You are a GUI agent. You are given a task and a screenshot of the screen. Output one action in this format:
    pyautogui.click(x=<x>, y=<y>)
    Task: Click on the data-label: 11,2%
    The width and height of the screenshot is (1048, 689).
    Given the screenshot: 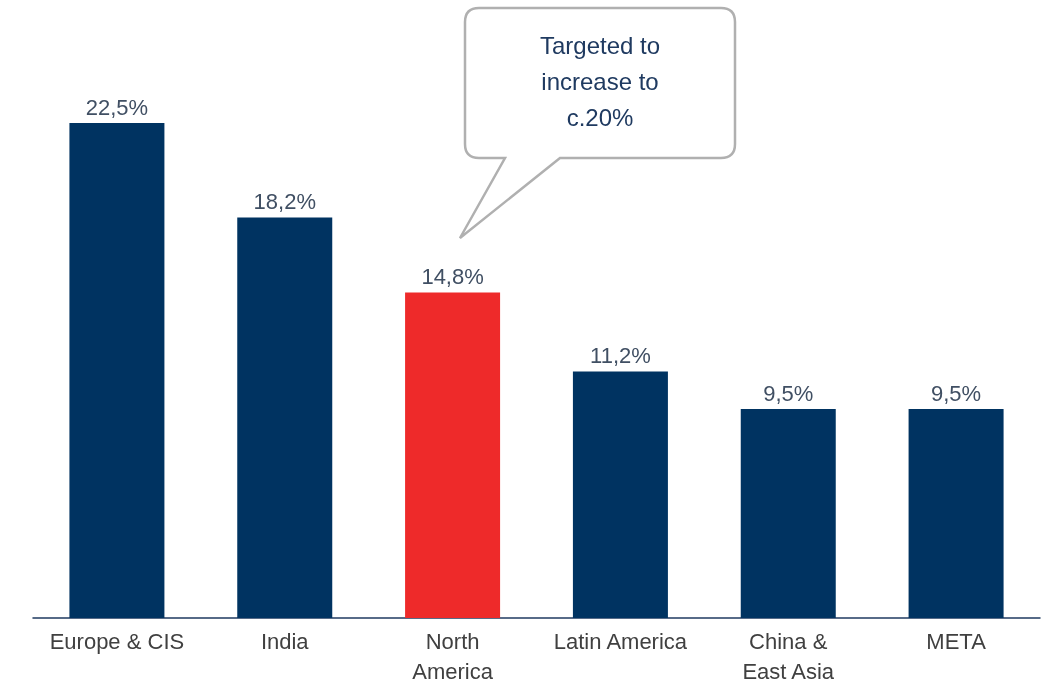 What is the action you would take?
    pyautogui.click(x=620, y=356)
    